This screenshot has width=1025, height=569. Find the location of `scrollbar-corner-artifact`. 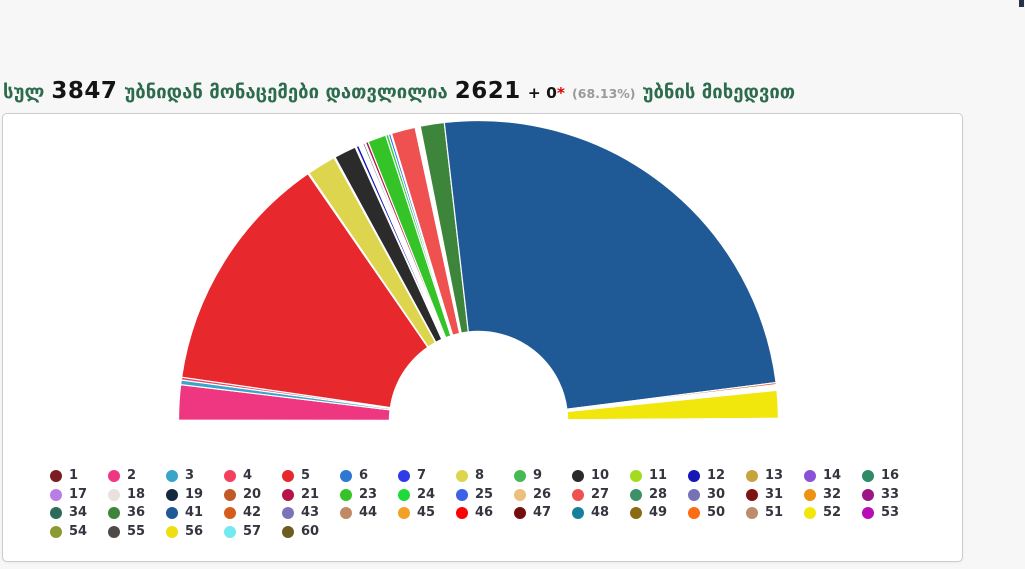

scrollbar-corner-artifact is located at coordinates (1021, 3).